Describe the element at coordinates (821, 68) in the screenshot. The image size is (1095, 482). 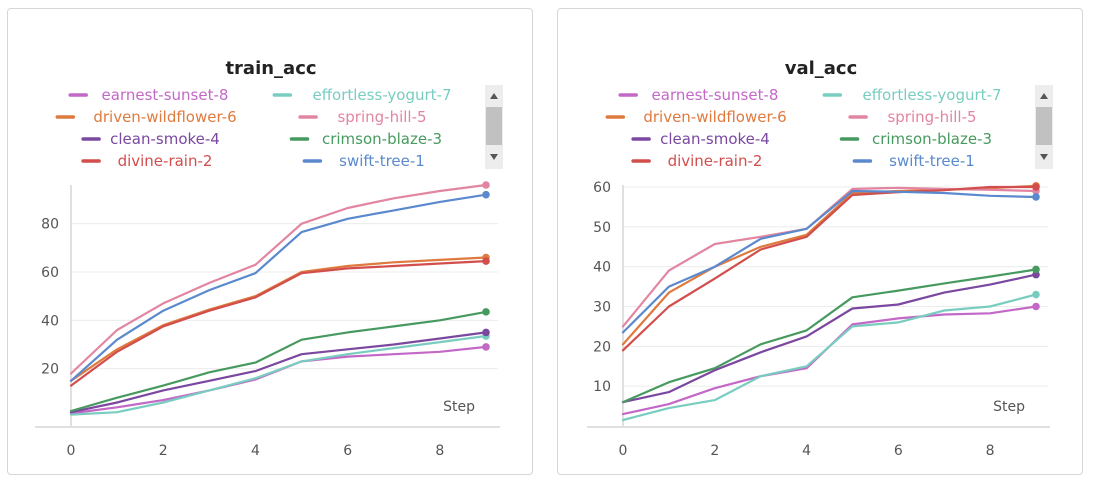
I see `chart-title: val_acc` at that location.